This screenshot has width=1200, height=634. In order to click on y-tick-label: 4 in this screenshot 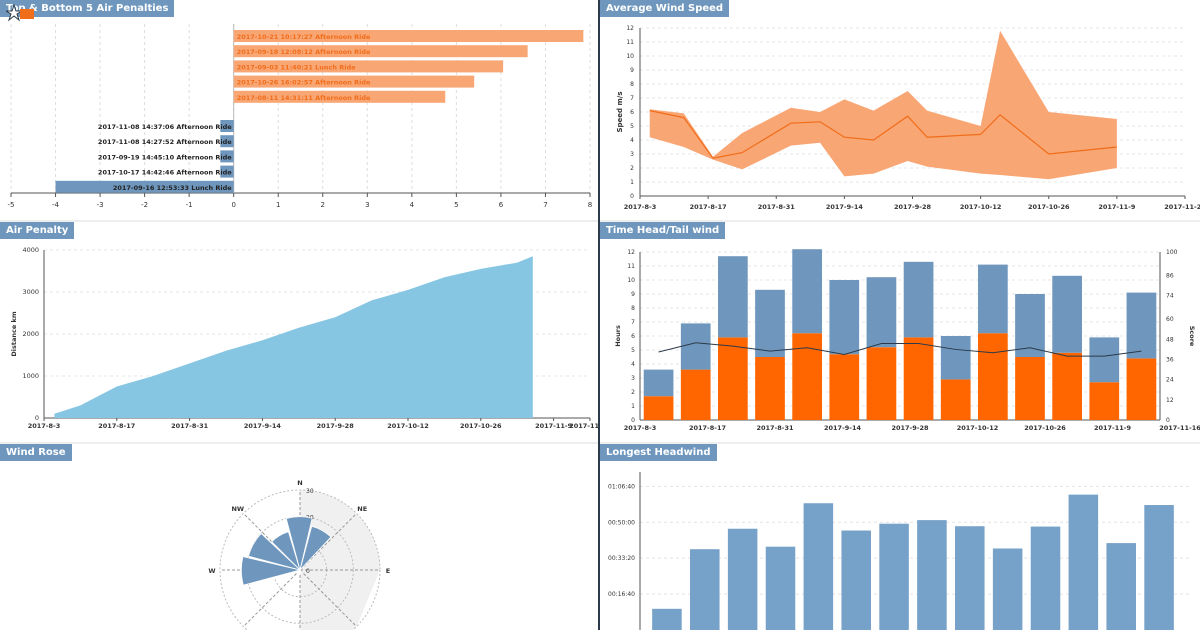, I will do `click(632, 140)`.